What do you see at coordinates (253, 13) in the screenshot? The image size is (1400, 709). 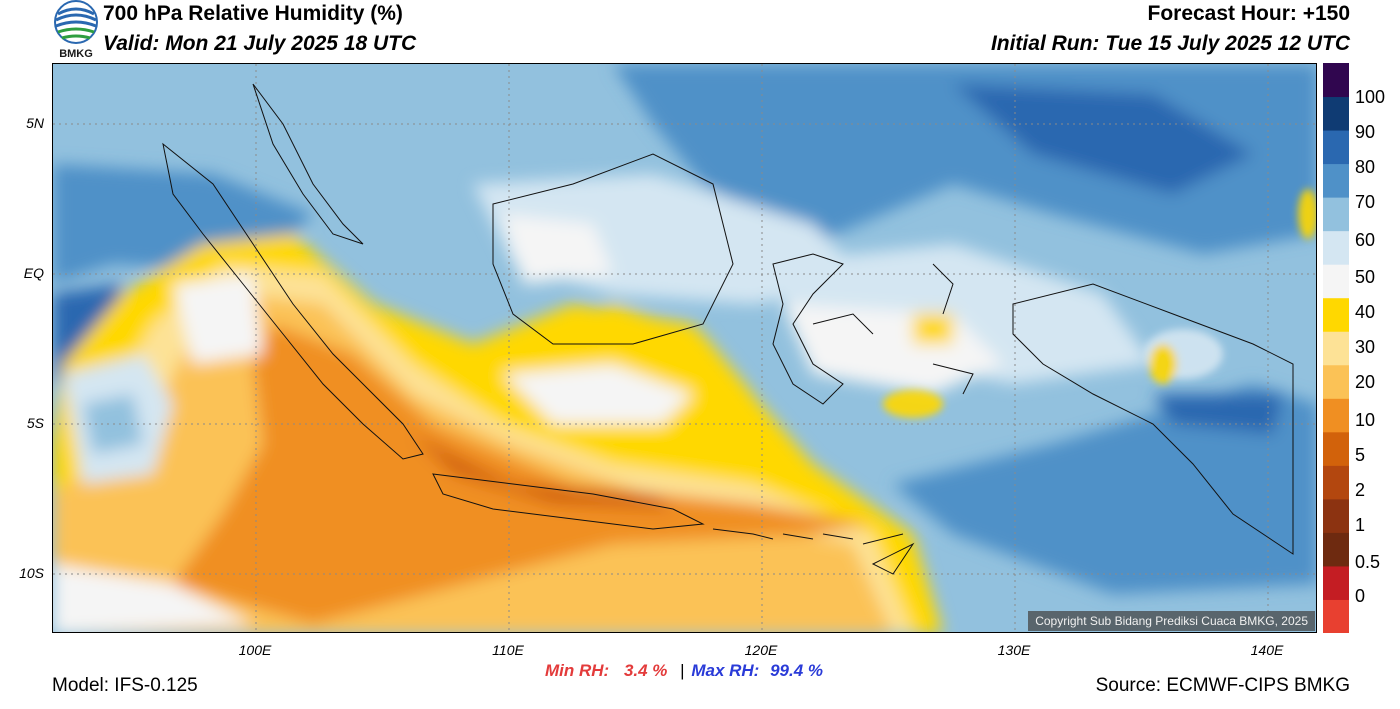 I see `map-title: 700 hPa Relative Humidity (%)` at bounding box center [253, 13].